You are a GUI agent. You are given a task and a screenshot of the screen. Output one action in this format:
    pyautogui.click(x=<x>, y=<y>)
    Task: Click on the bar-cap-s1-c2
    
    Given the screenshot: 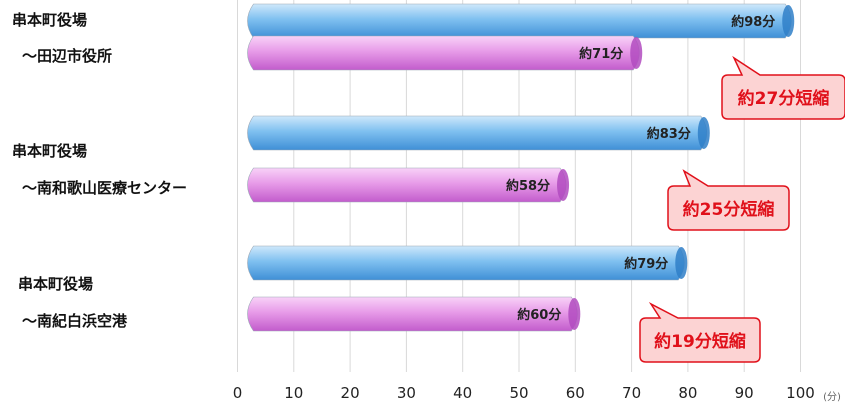 What is the action you would take?
    pyautogui.click(x=703, y=133)
    